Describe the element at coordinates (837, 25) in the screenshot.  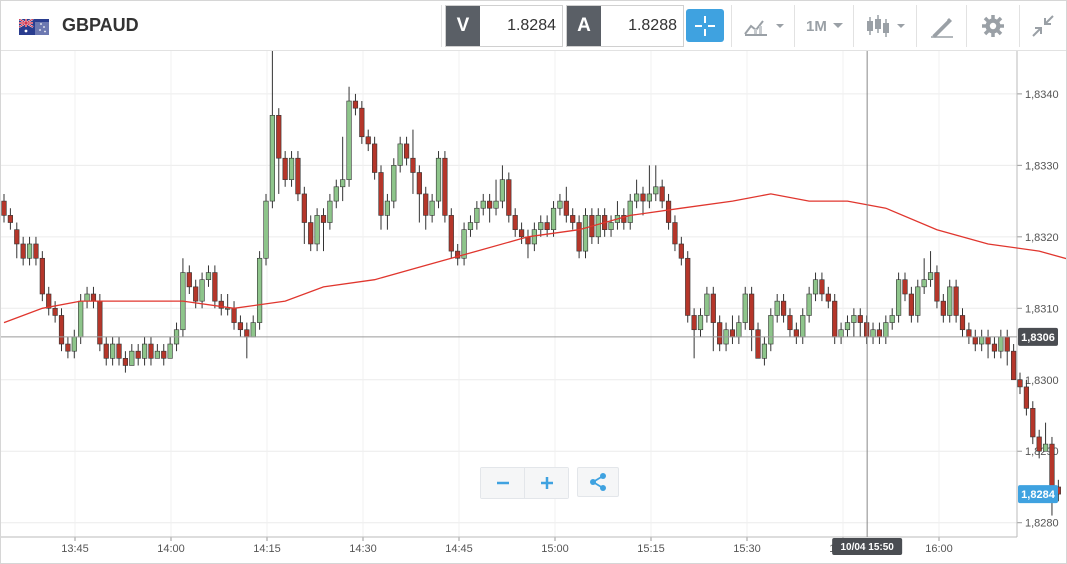
I see `chevron-down-icon` at that location.